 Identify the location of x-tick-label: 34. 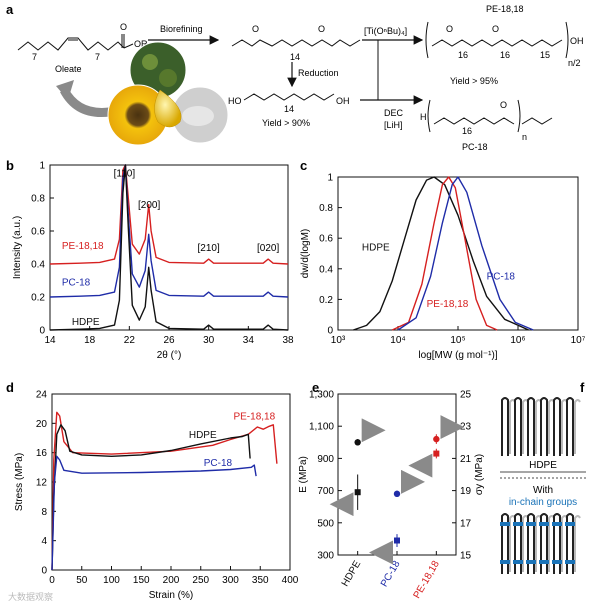
(249, 340).